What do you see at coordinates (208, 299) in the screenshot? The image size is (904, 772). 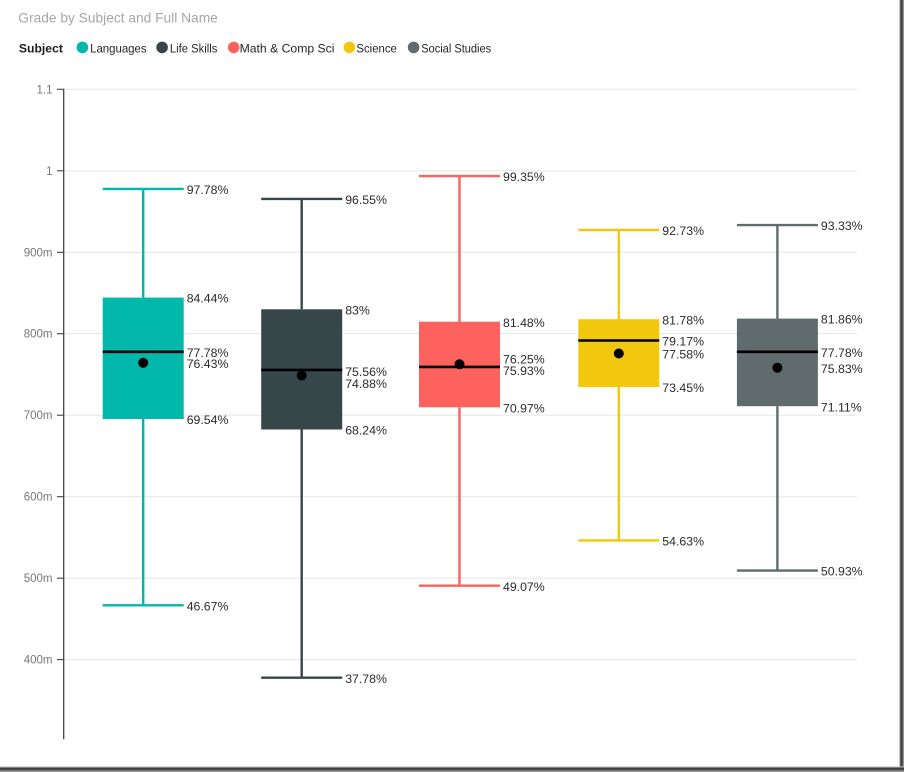 I see `svg-text: 84.44%` at bounding box center [208, 299].